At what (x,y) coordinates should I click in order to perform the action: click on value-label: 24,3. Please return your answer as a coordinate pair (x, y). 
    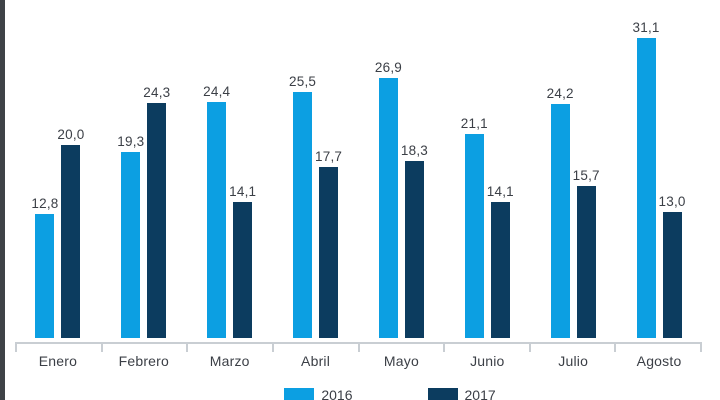
    Looking at the image, I should click on (157, 92).